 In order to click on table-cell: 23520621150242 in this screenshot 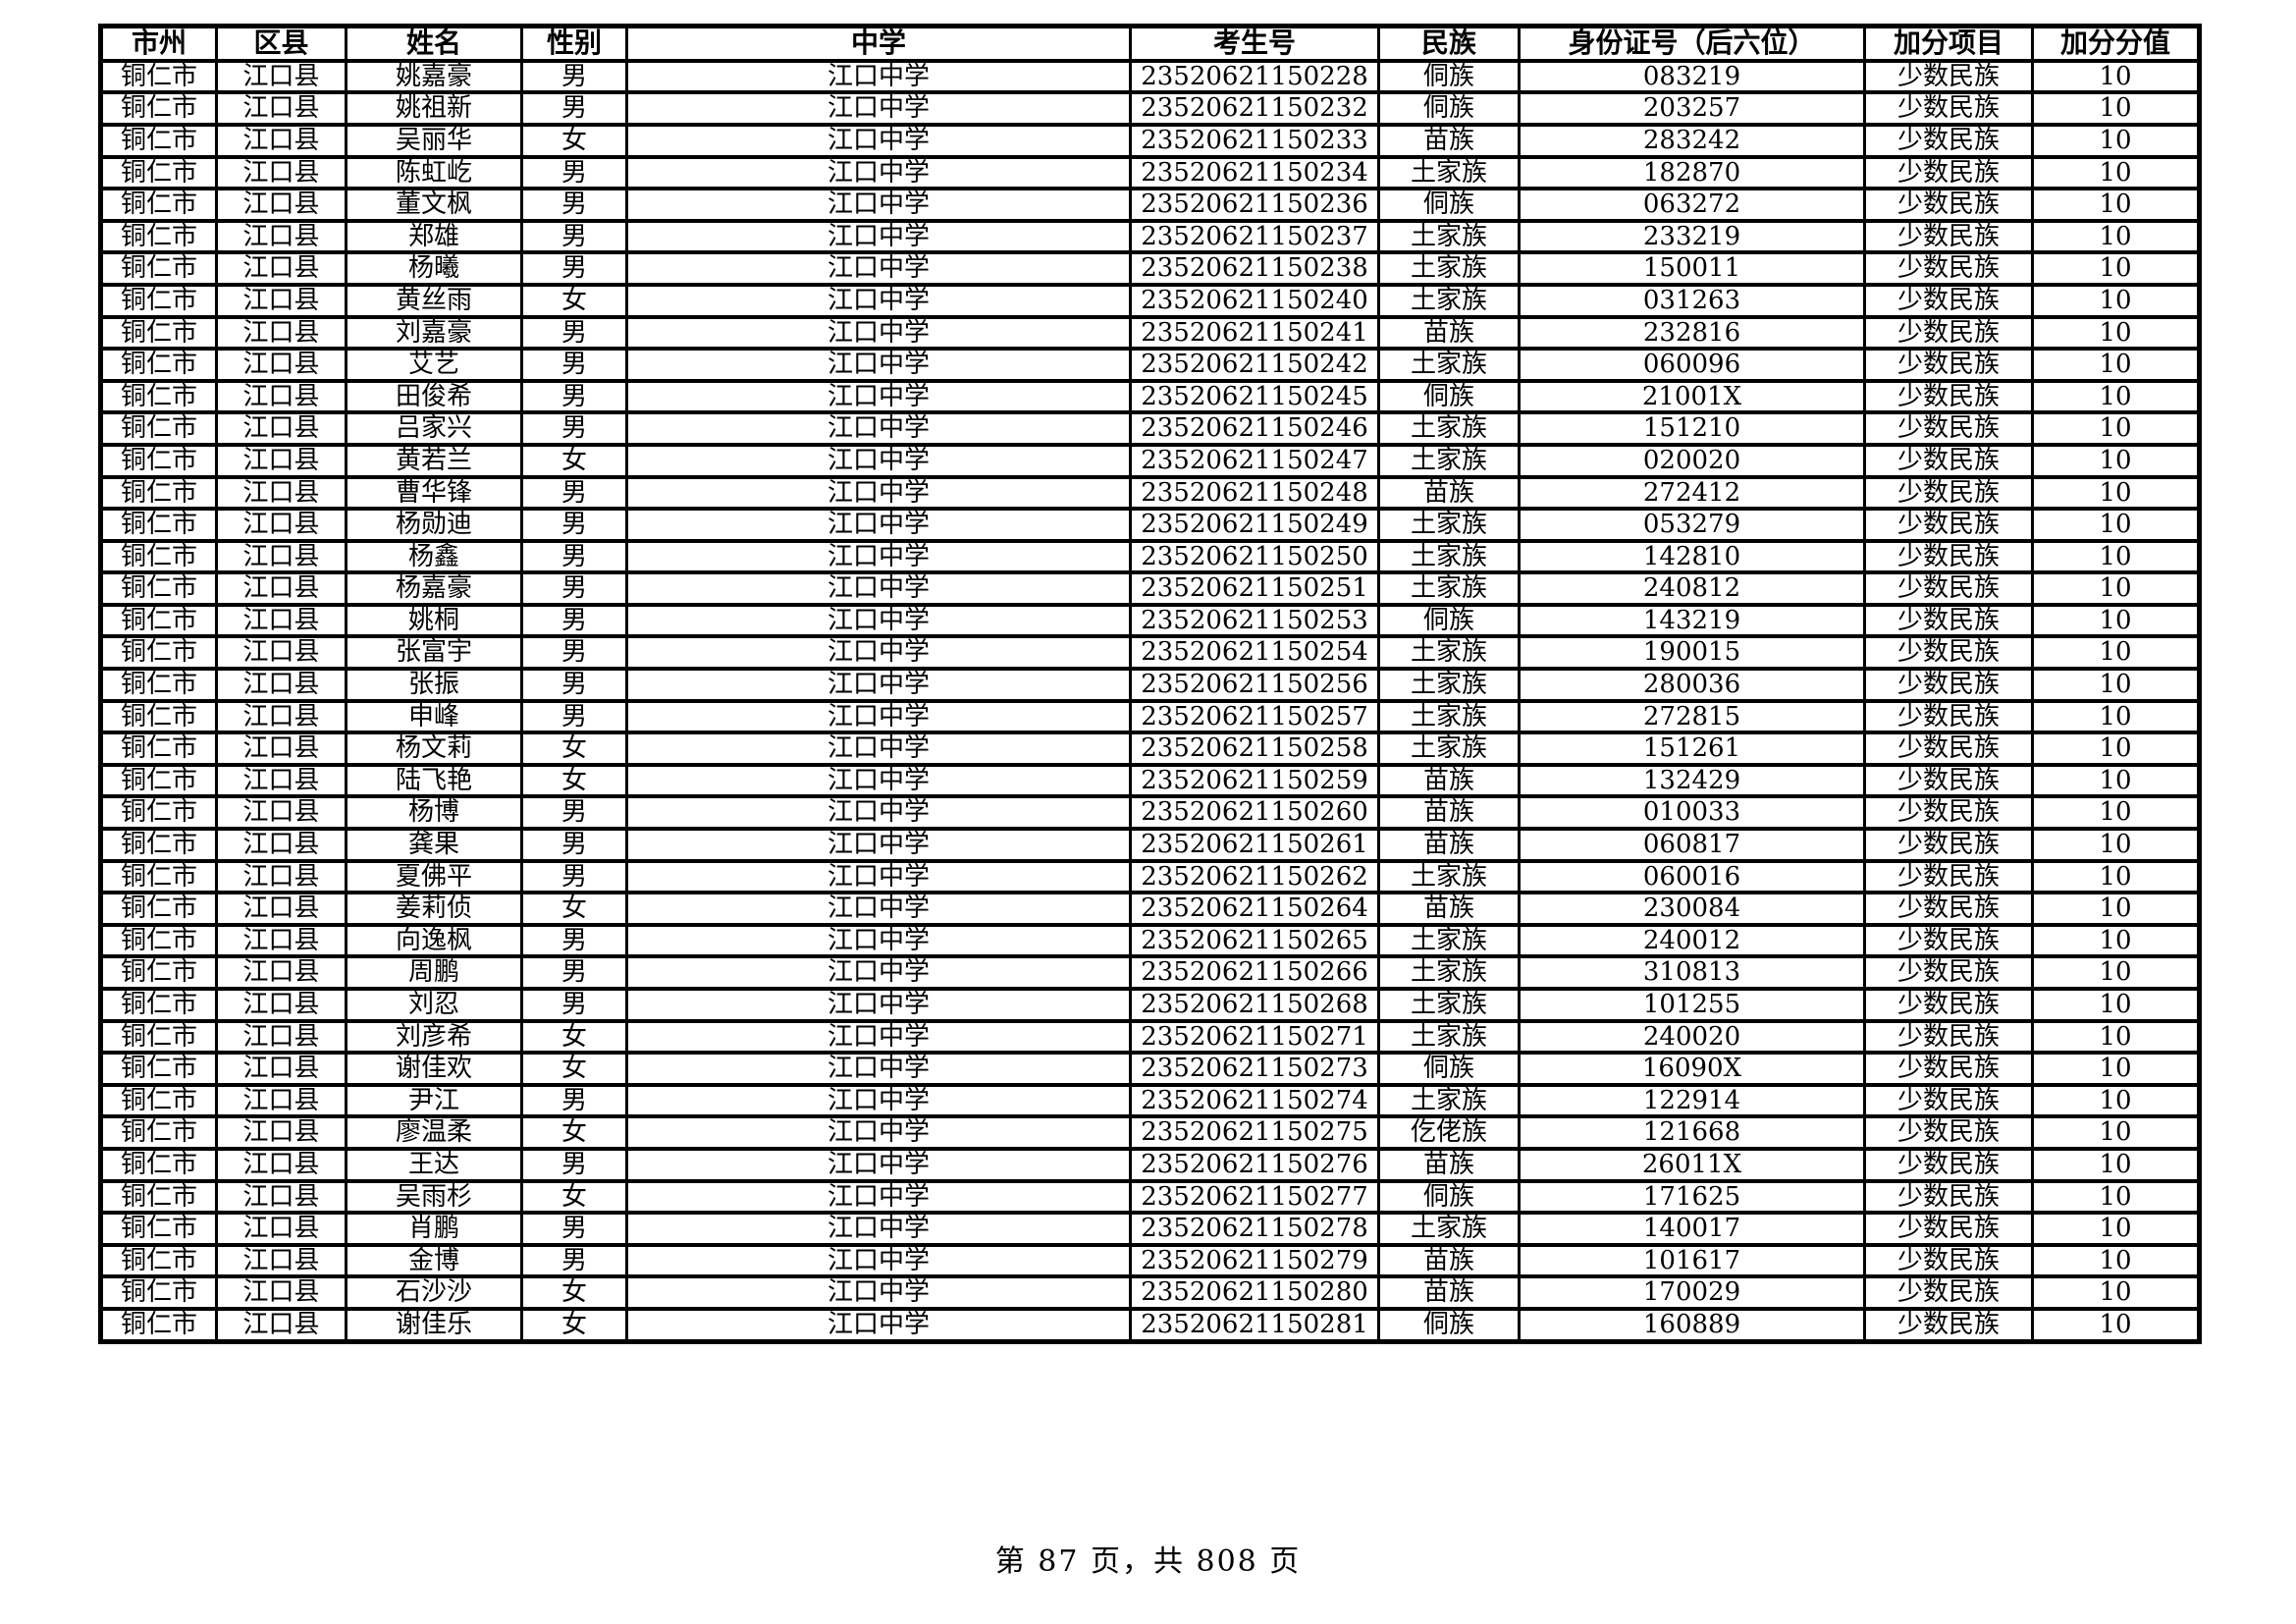, I will do `click(1254, 365)`.